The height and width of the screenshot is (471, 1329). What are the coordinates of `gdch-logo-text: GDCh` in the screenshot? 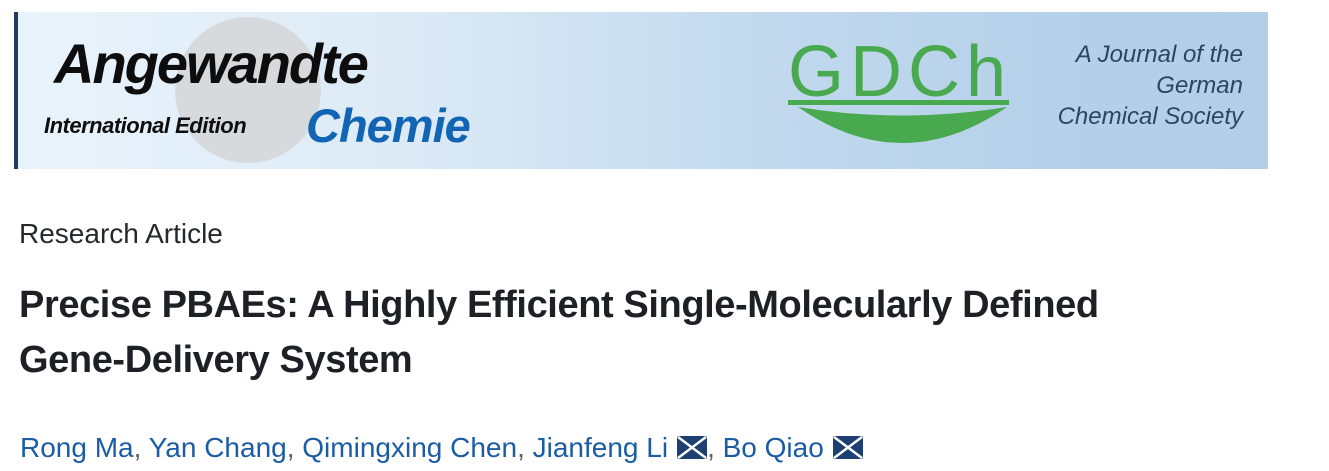 It's located at (900, 72).